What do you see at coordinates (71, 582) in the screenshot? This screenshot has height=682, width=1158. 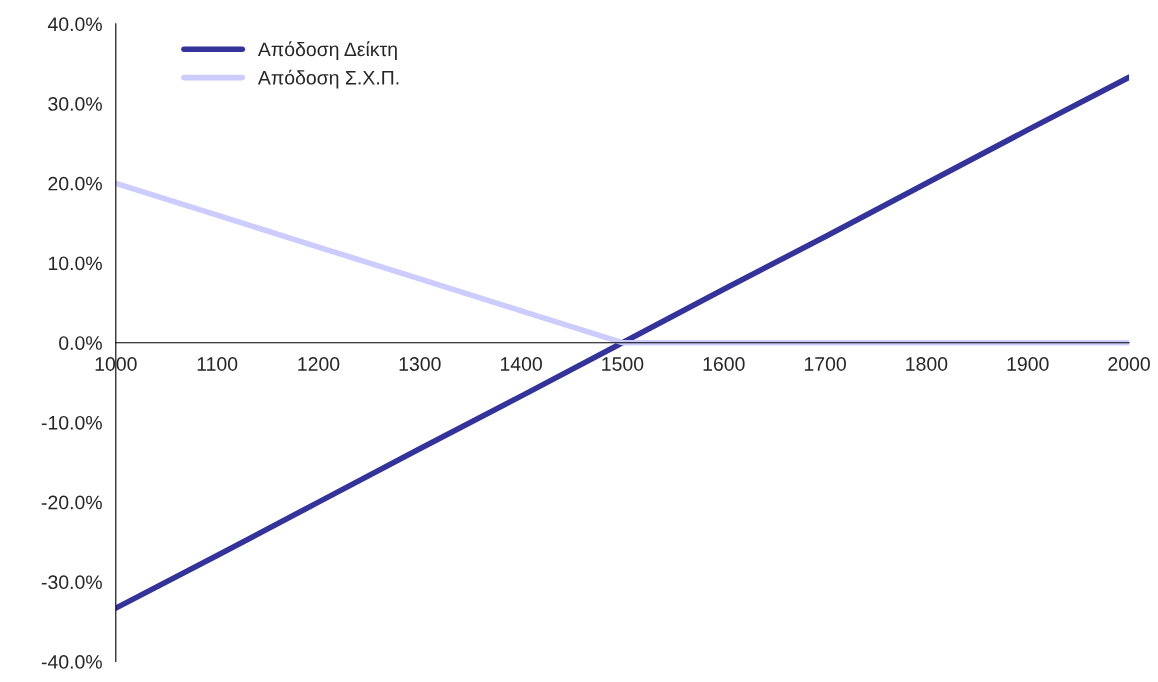 I see `y-tick-label: -30.0%` at bounding box center [71, 582].